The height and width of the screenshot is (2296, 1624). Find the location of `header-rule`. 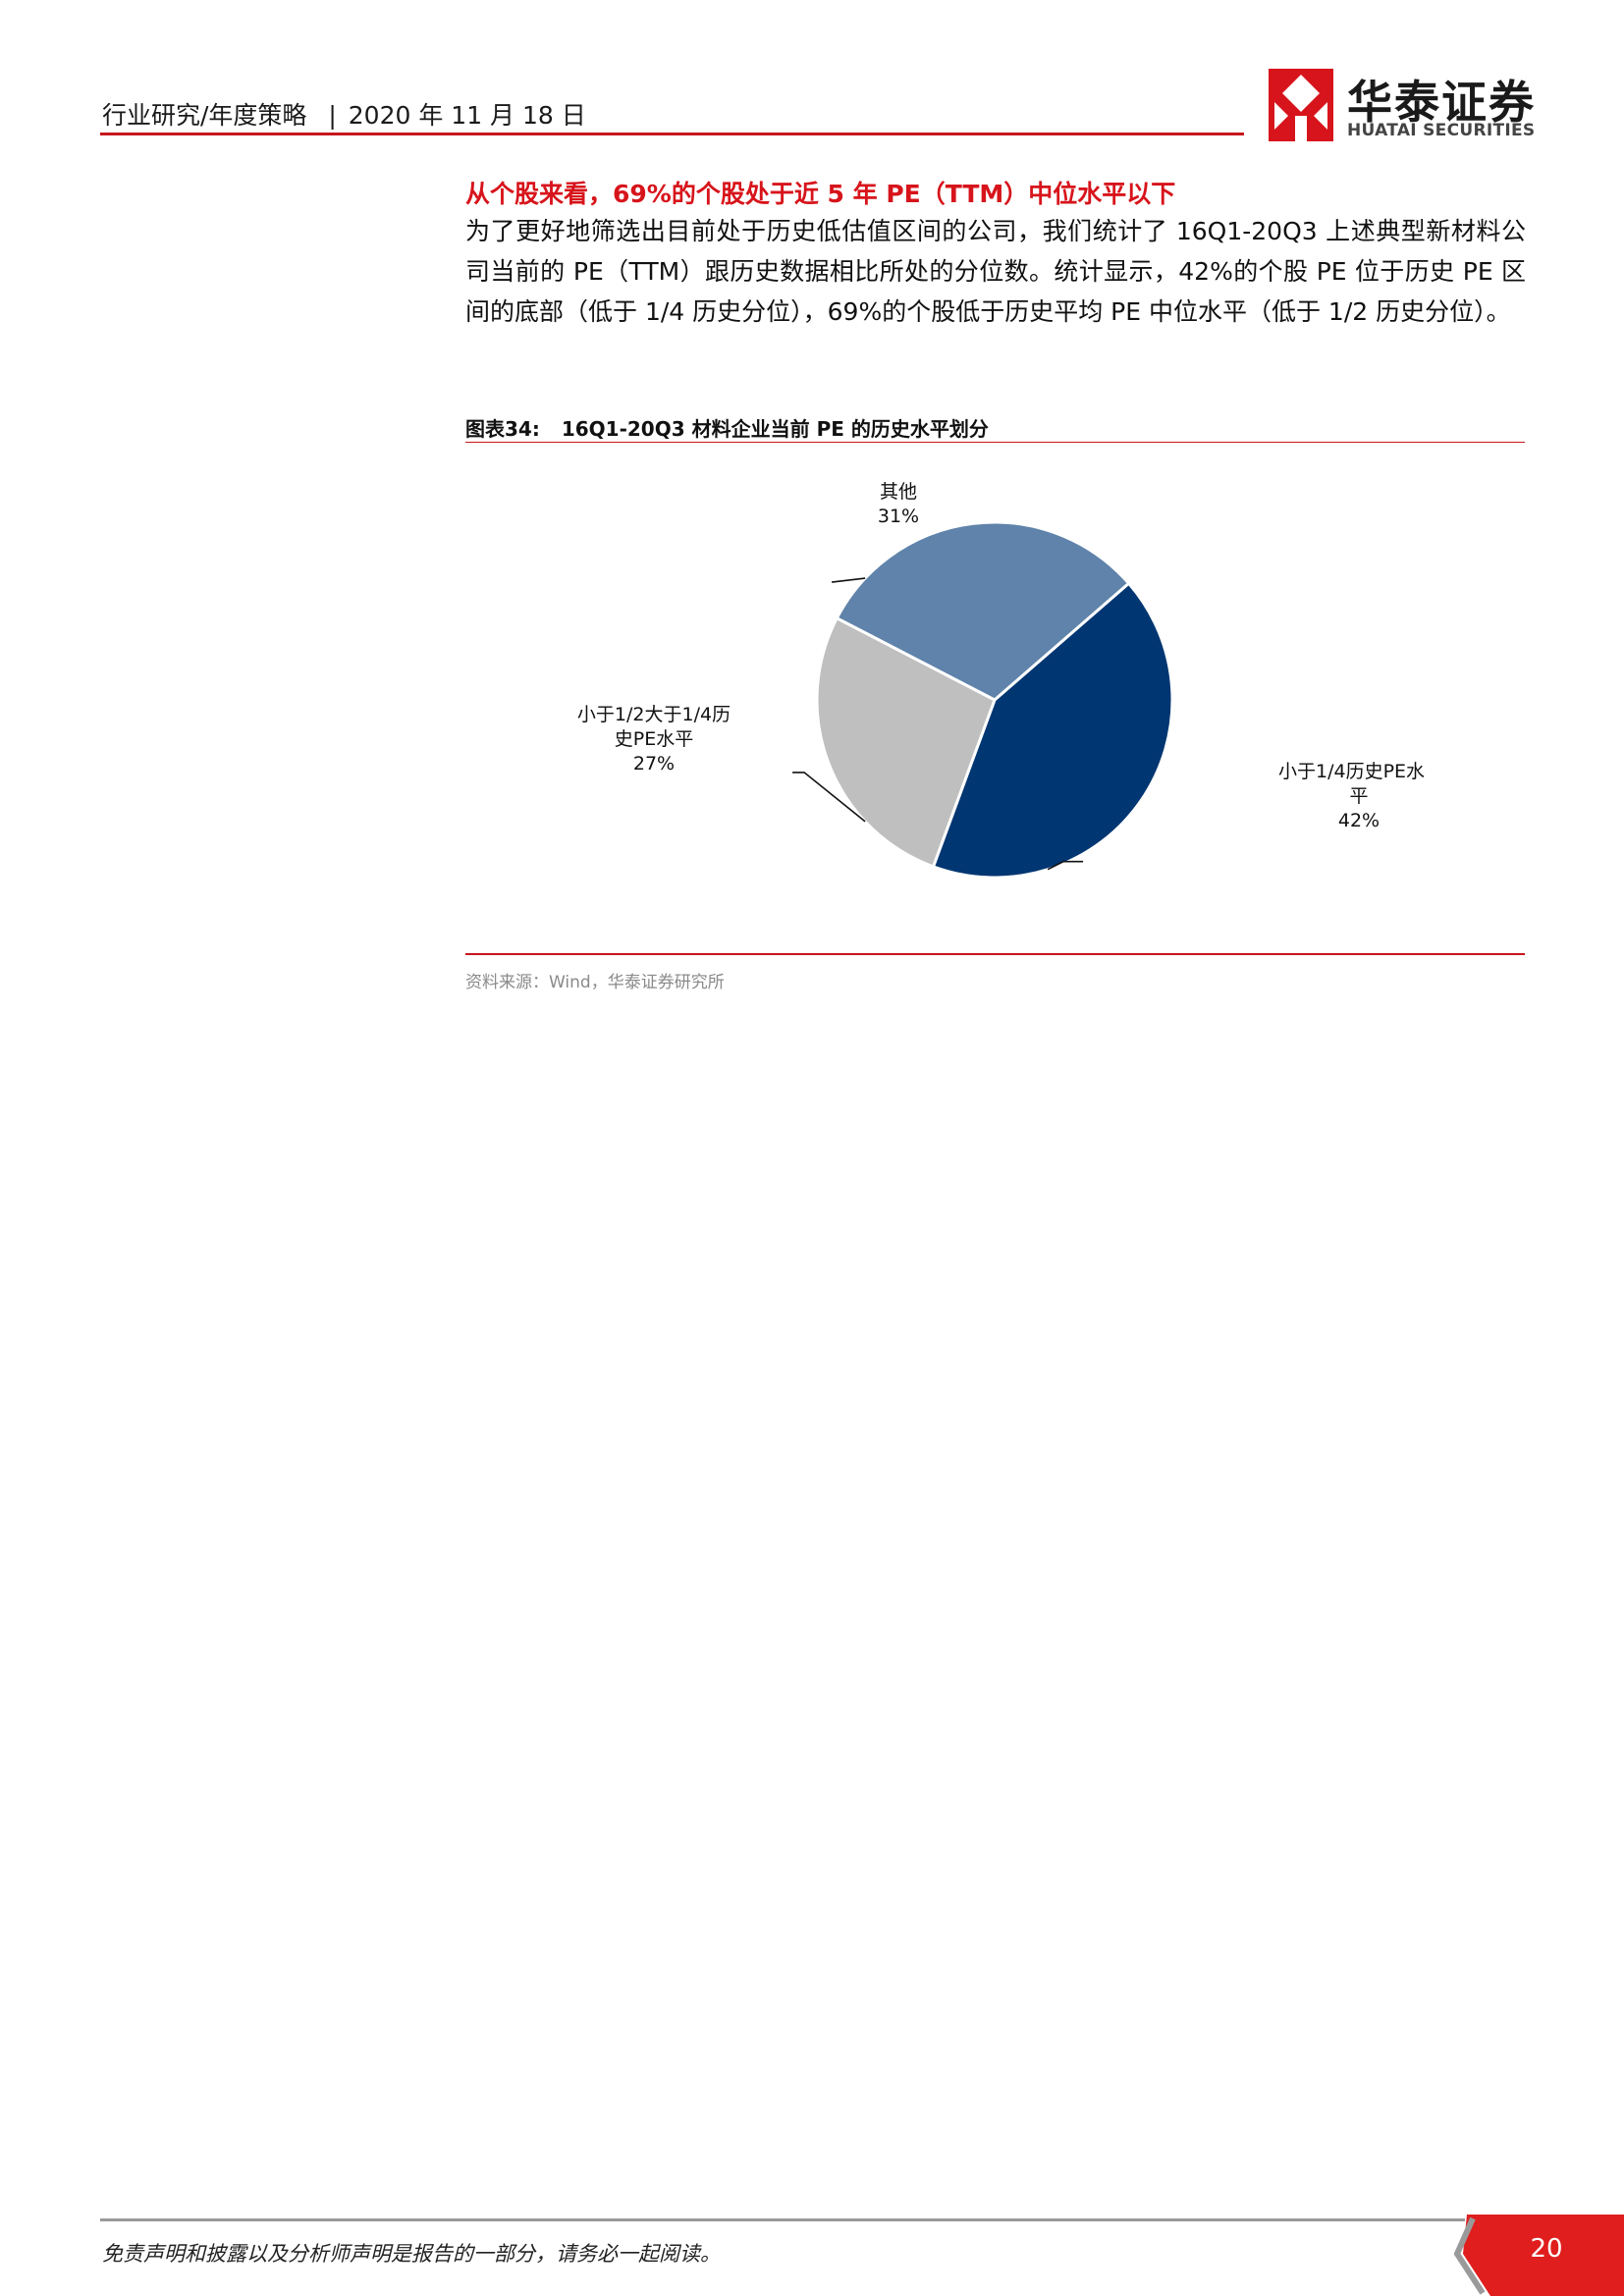

header-rule is located at coordinates (672, 134).